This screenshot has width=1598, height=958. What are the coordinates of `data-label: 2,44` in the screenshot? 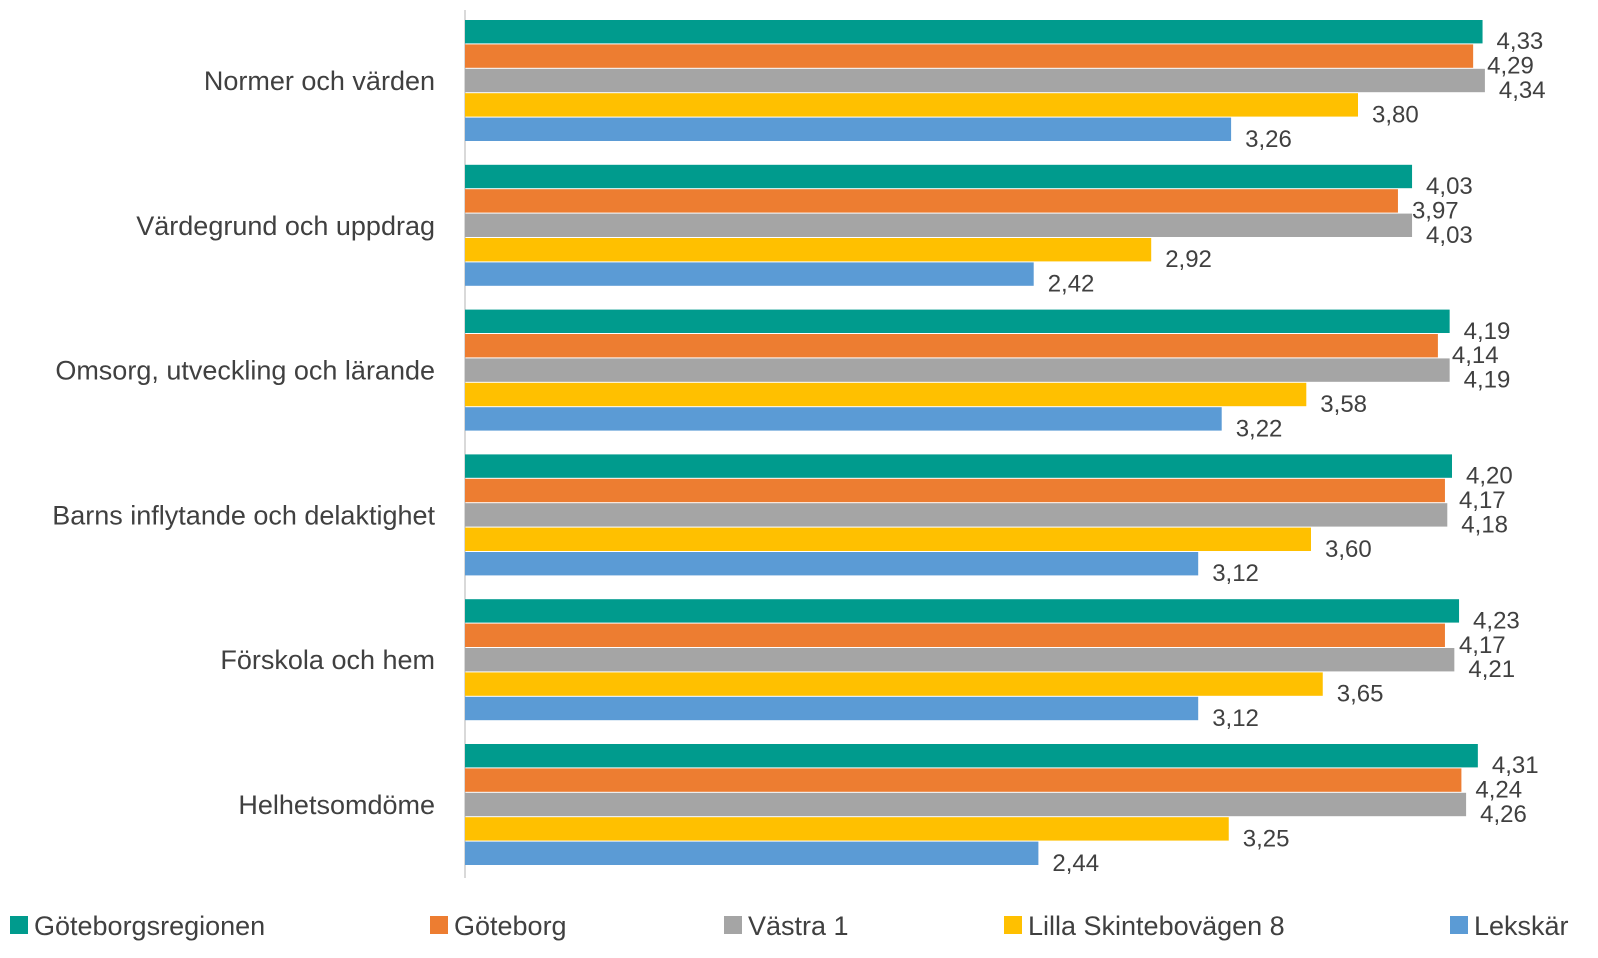 It's located at (1075, 863).